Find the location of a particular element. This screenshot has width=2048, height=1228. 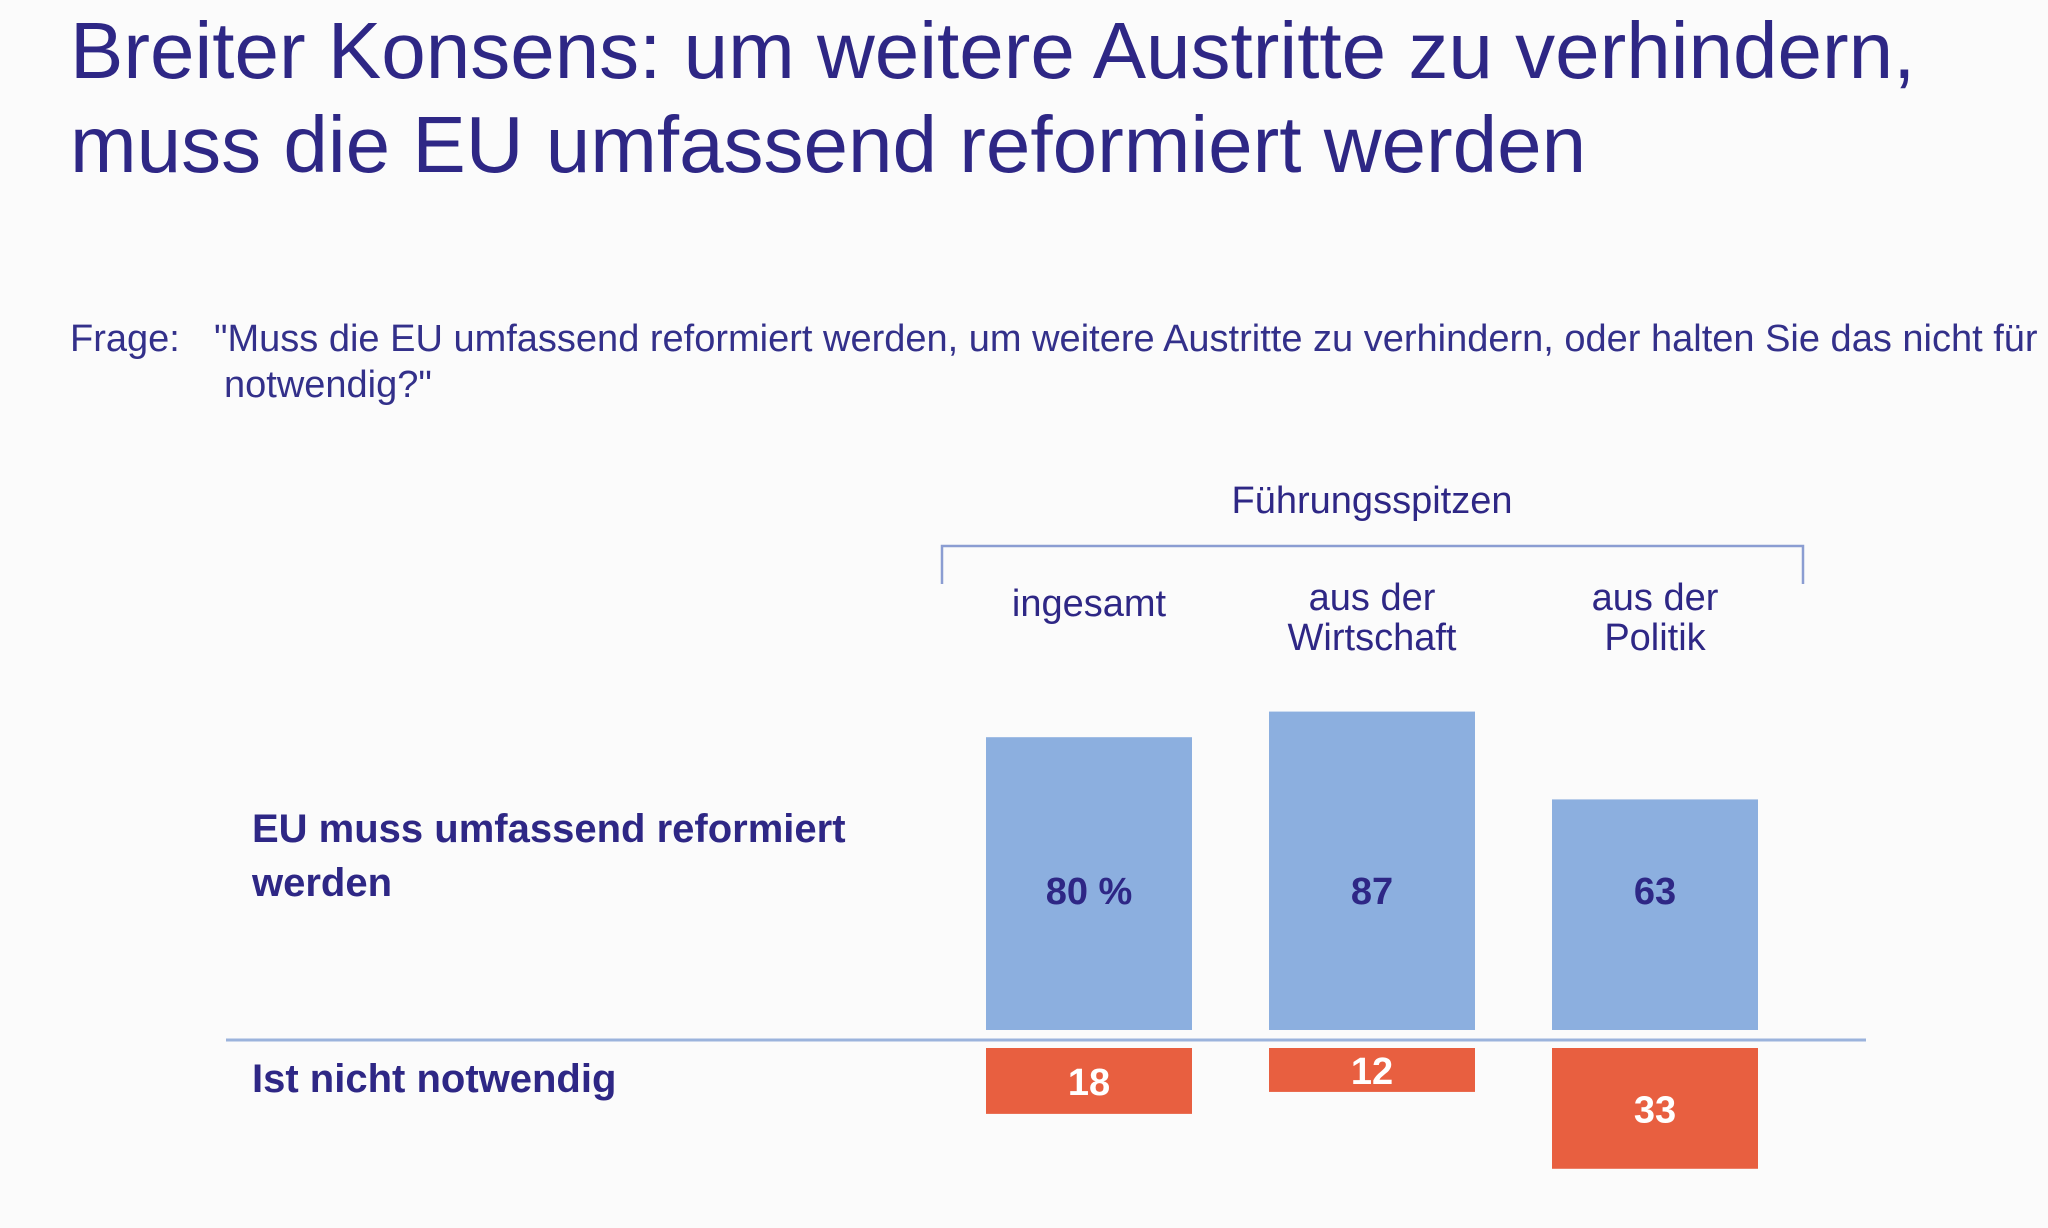

data-label-reform: 87 is located at coordinates (1372, 892).